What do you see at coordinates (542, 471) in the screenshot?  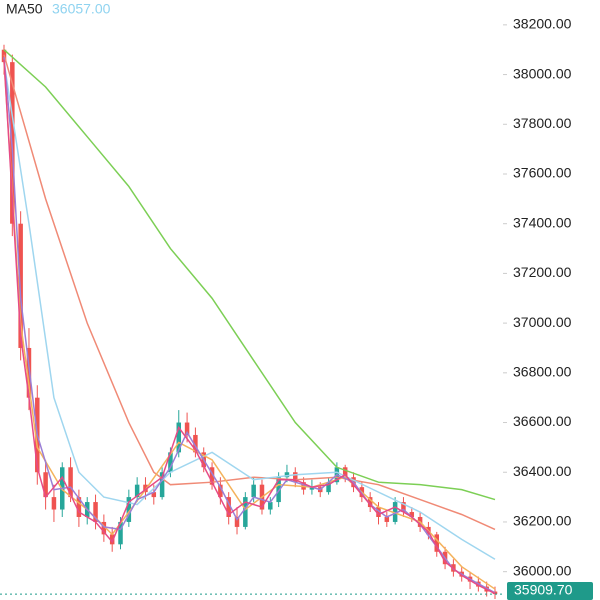 I see `y-tick-label: 36400.00` at bounding box center [542, 471].